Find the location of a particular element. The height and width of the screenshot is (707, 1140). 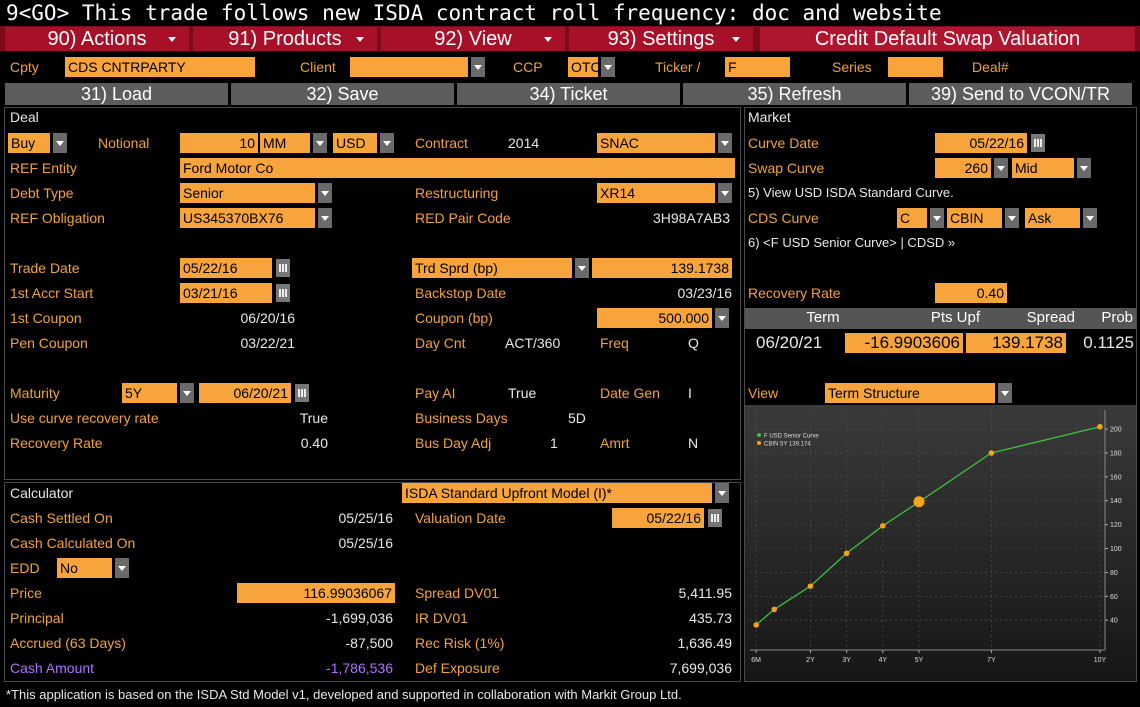

recovery-field: 0.40 is located at coordinates (971, 293).